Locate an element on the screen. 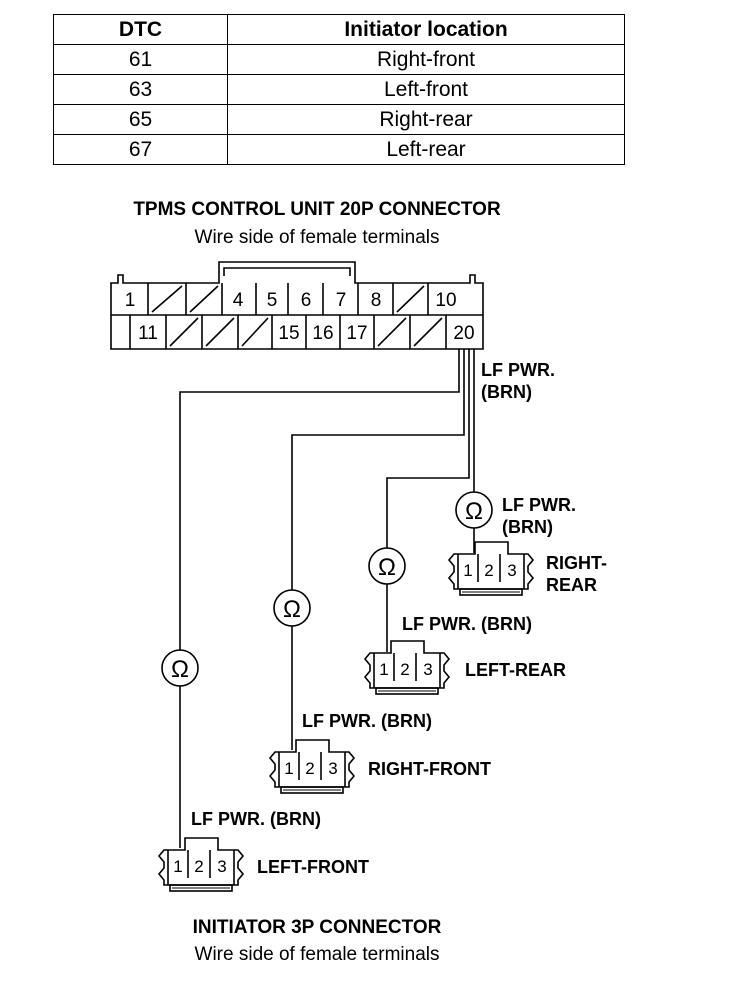 Image resolution: width=736 pixels, height=984 pixels. table-header-row: DTC Initiator location is located at coordinates (339, 29).